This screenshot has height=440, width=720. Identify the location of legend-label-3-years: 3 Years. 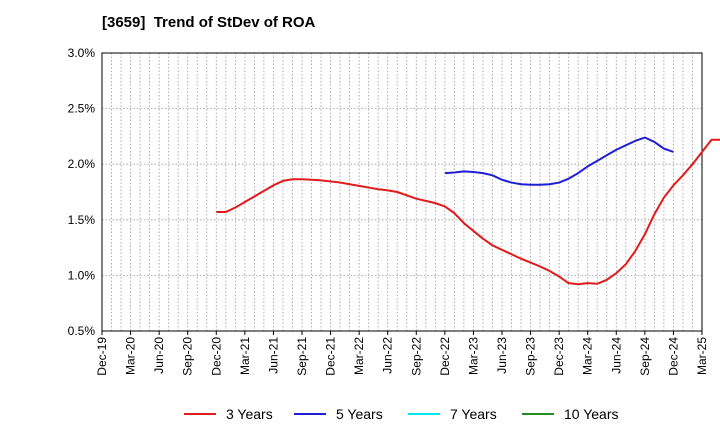
(249, 414).